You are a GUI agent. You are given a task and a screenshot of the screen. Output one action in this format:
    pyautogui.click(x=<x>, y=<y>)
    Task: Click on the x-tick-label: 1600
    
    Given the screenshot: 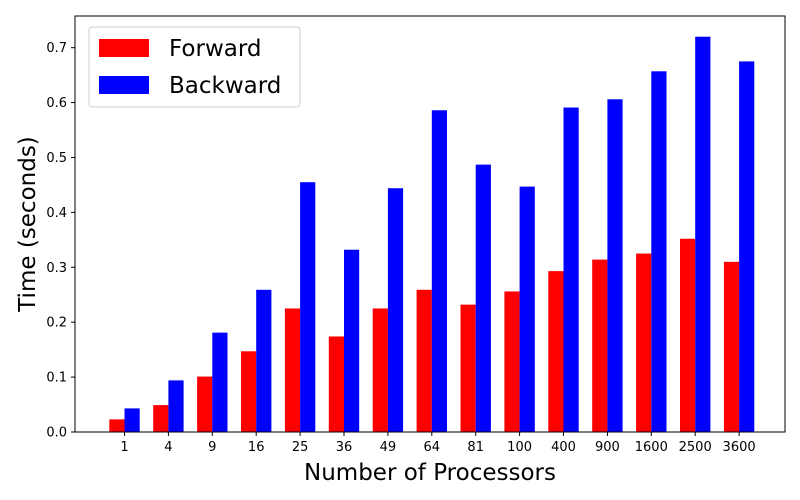 What is the action you would take?
    pyautogui.click(x=651, y=447)
    